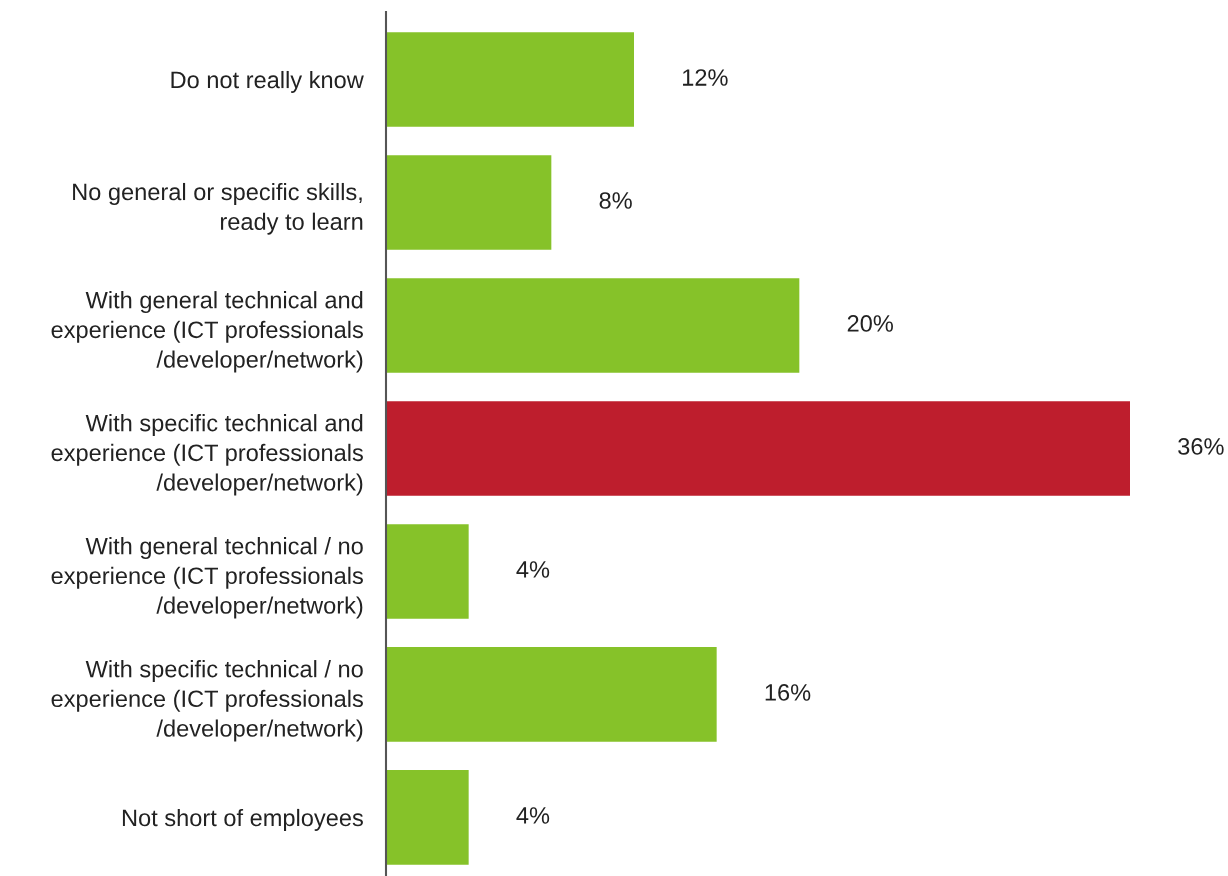 The width and height of the screenshot is (1228, 876). Describe the element at coordinates (207, 701) in the screenshot. I see `y-tick-label: With specific technical / no experience (ICT professionals /developer/network)` at that location.